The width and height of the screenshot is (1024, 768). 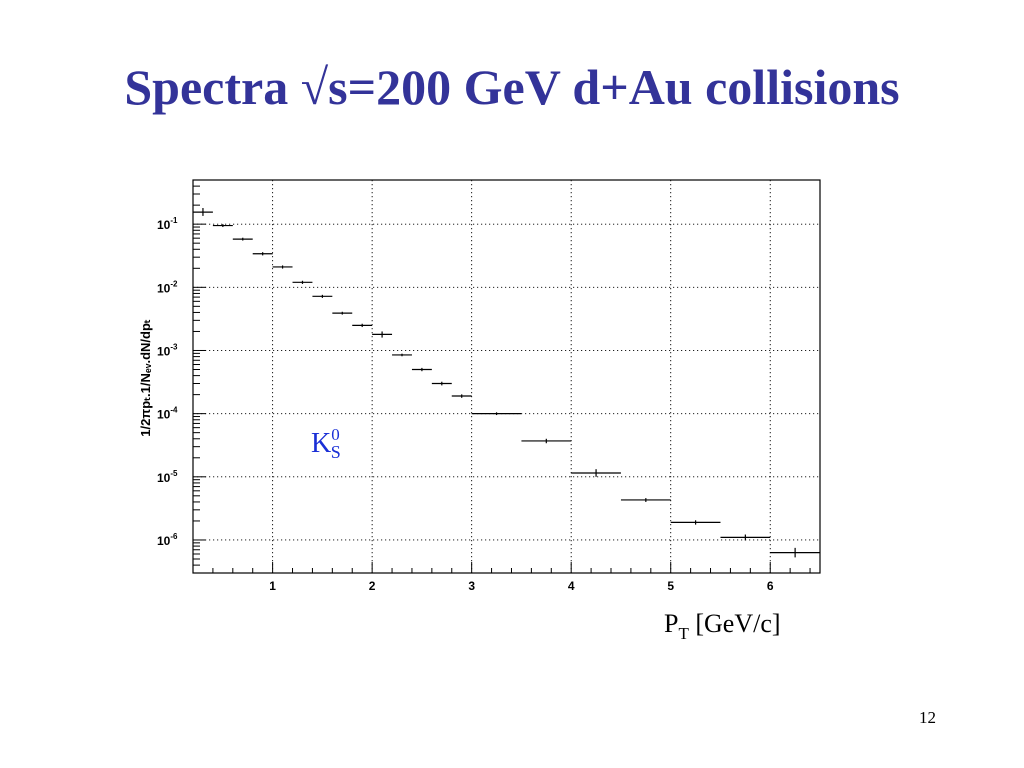 I want to click on y-tick-label: 10⁻¹, so click(x=167, y=224).